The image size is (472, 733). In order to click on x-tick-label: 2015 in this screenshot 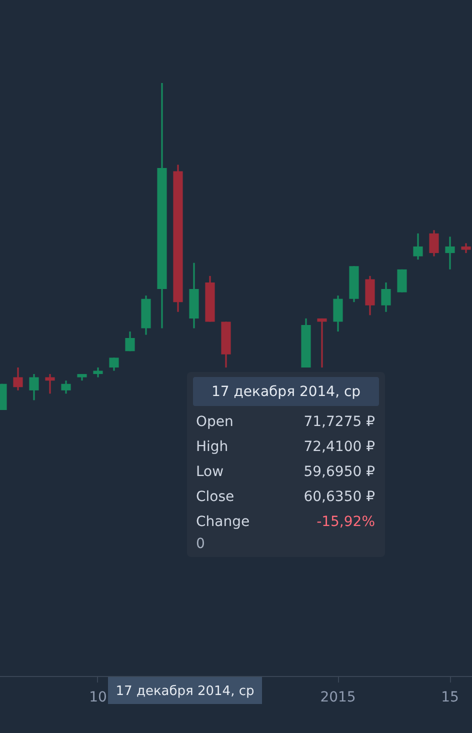, I will do `click(338, 698)`.